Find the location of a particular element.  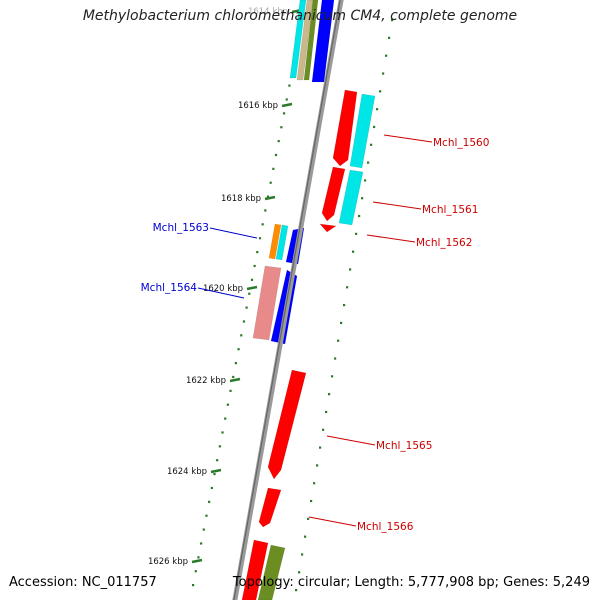

gene-label-mchl-1561: Mchl_1561 is located at coordinates (450, 210).